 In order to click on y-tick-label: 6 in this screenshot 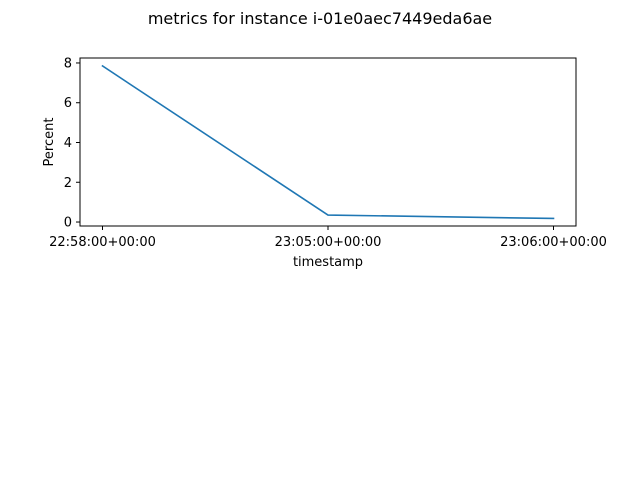, I will do `click(68, 103)`.